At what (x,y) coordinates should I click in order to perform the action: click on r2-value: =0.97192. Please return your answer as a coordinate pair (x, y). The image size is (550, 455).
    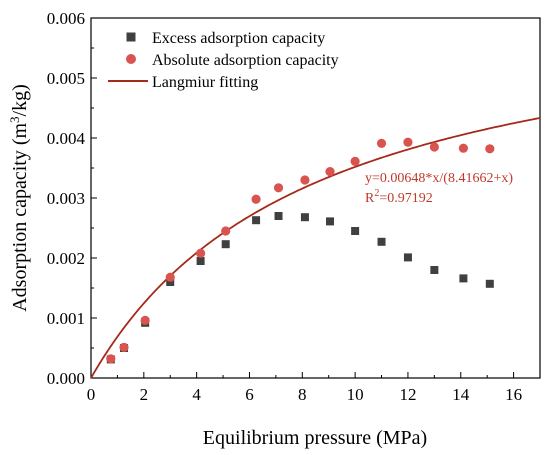
    Looking at the image, I should click on (405, 198).